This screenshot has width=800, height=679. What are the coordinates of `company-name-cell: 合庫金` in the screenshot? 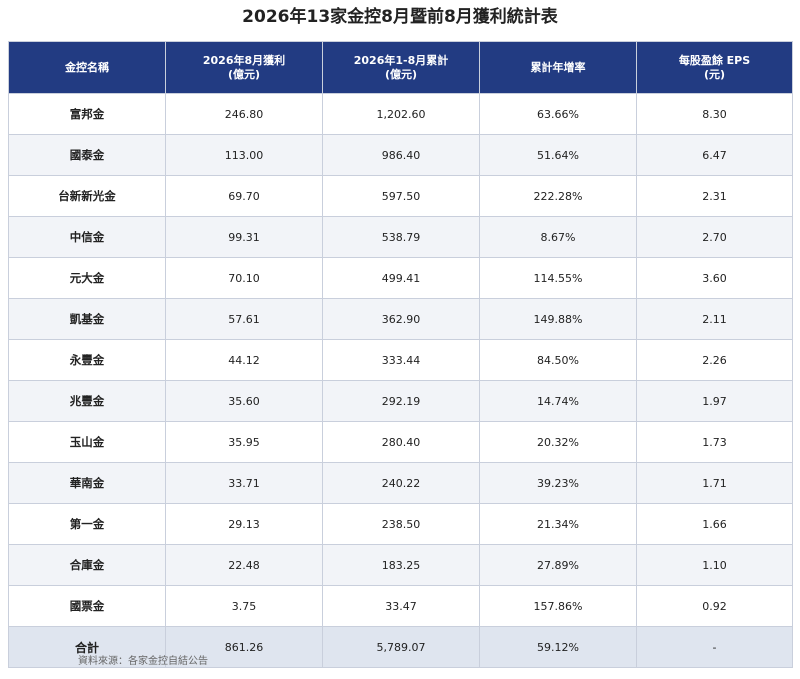 It's located at (87, 565).